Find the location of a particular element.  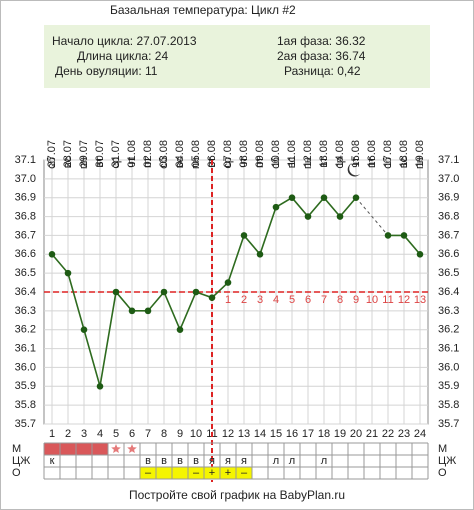

phase2-day: 10 is located at coordinates (372, 300).